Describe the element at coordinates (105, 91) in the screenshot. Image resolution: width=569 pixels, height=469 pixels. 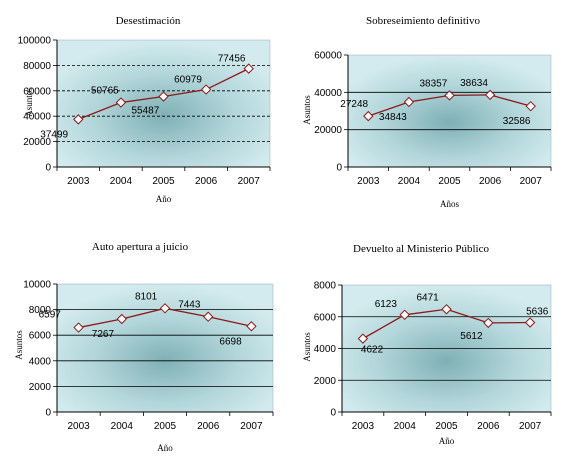
I see `data-label: 50765` at that location.